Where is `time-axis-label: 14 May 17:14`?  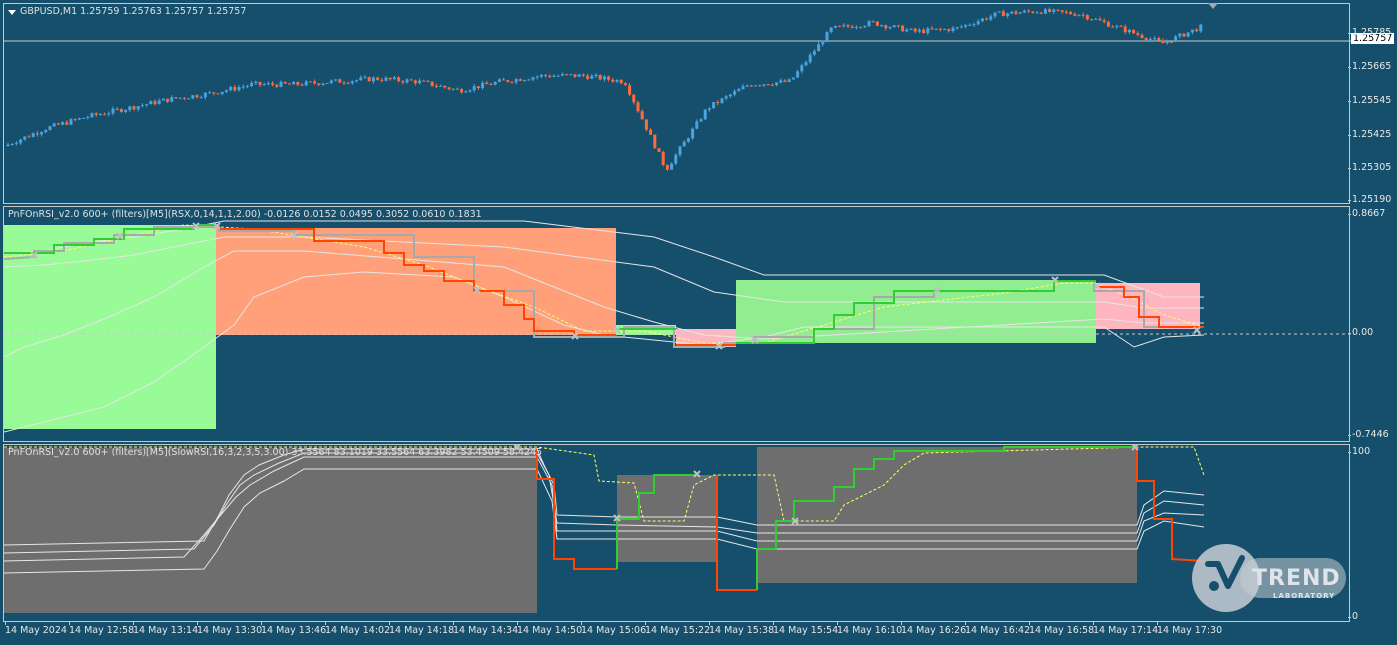 time-axis-label: 14 May 17:14 is located at coordinates (1126, 629).